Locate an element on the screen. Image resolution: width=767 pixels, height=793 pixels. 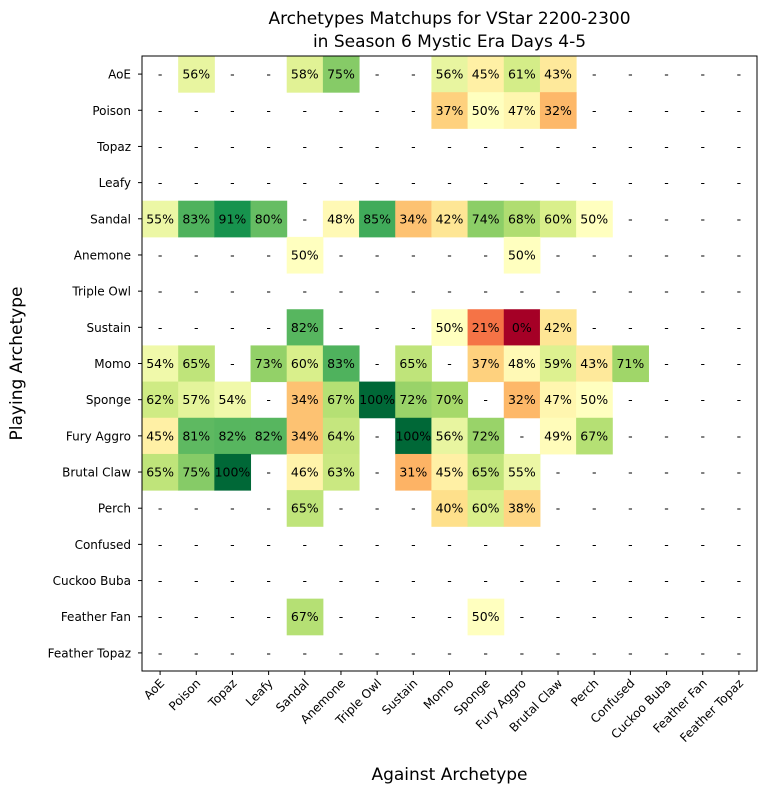
y-tick-label: Momo is located at coordinates (112, 364).